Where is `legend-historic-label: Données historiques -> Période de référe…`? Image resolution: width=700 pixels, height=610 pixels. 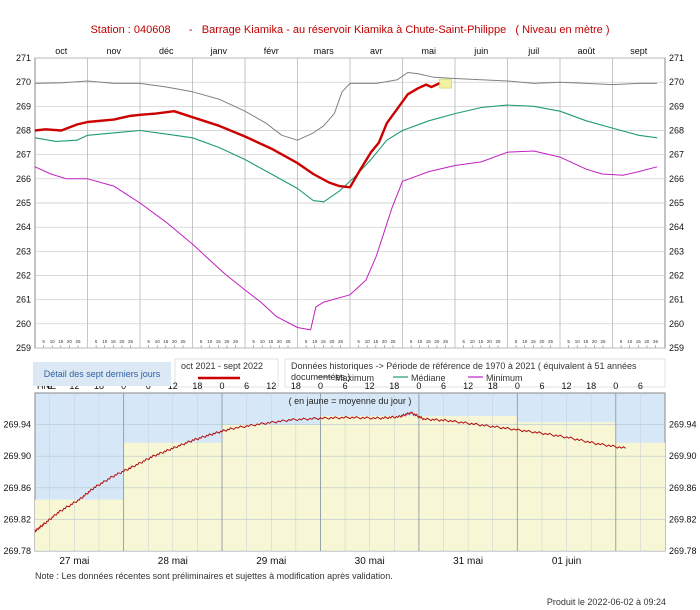 legend-historic-label: Données historiques -> Période de référe… is located at coordinates (464, 371).